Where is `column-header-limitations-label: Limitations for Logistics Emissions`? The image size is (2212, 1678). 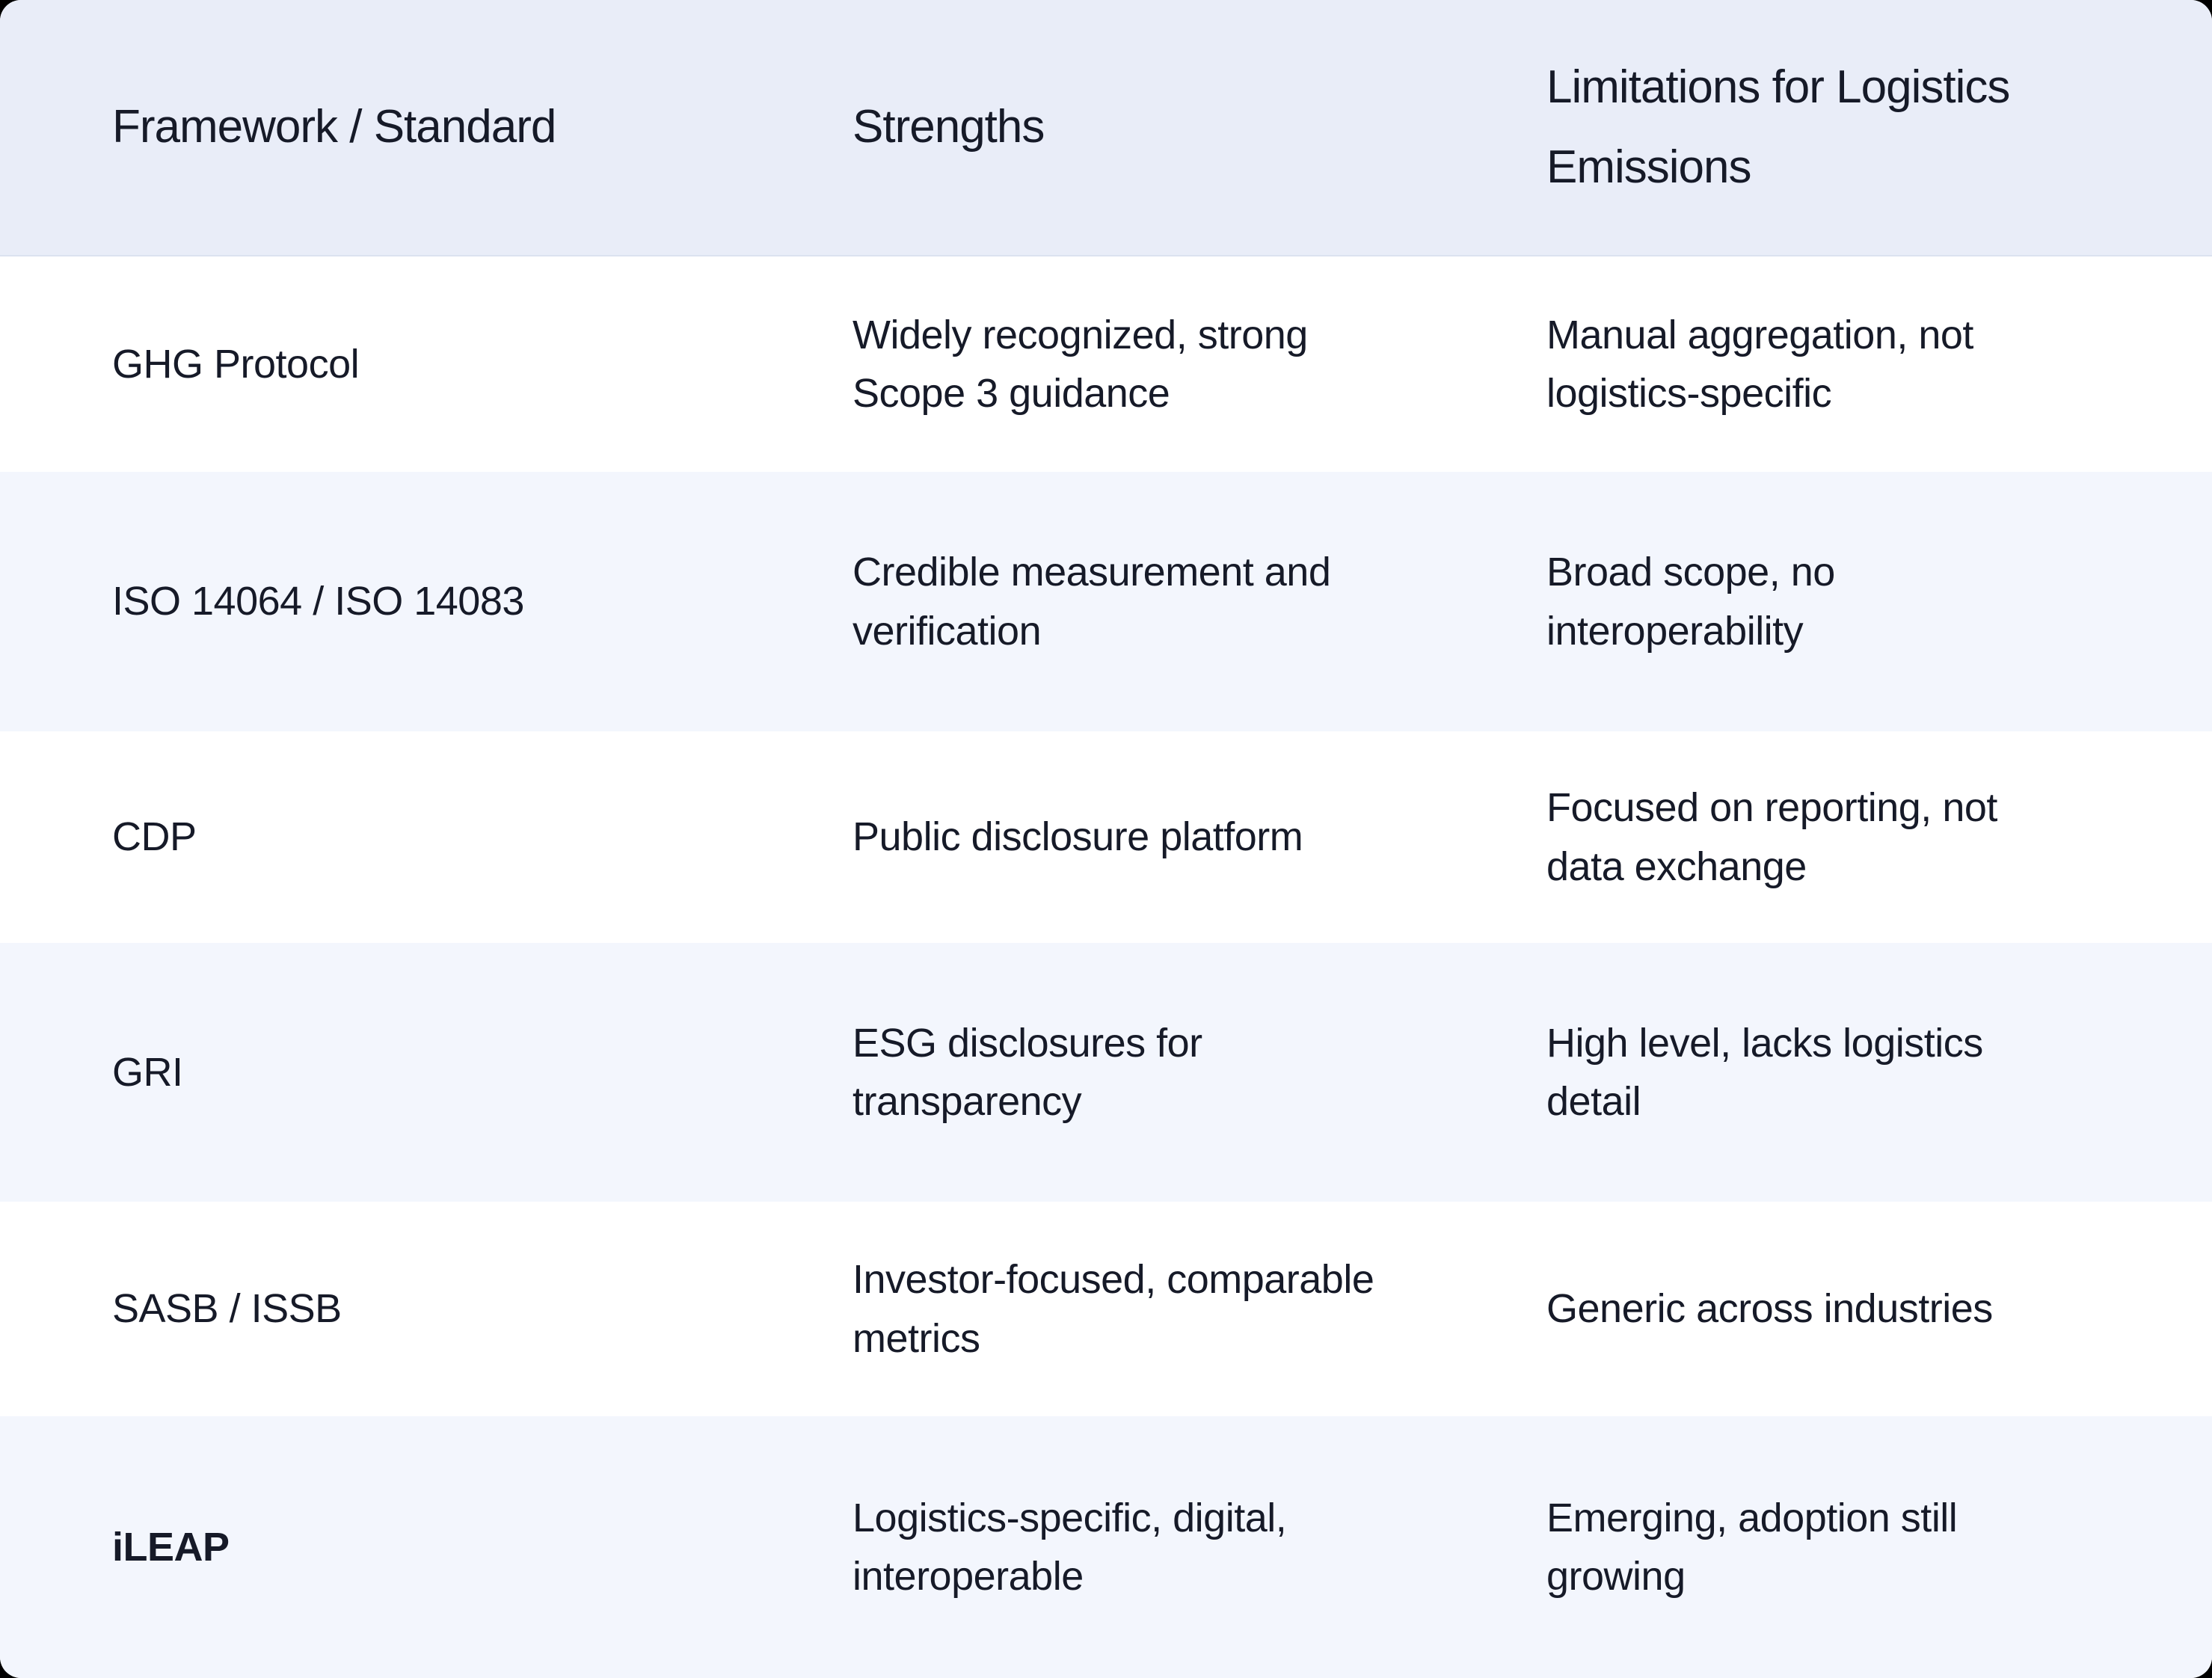 column-header-limitations-label: Limitations for Logistics Emissions is located at coordinates (1778, 127).